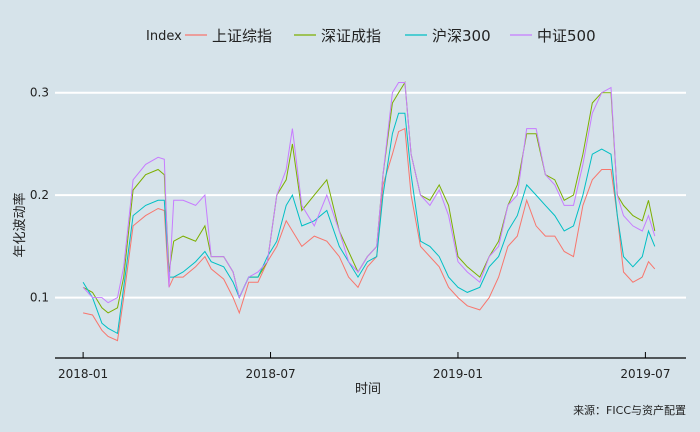  Describe the element at coordinates (368, 389) in the screenshot. I see `x-axis-title: 时间` at that location.